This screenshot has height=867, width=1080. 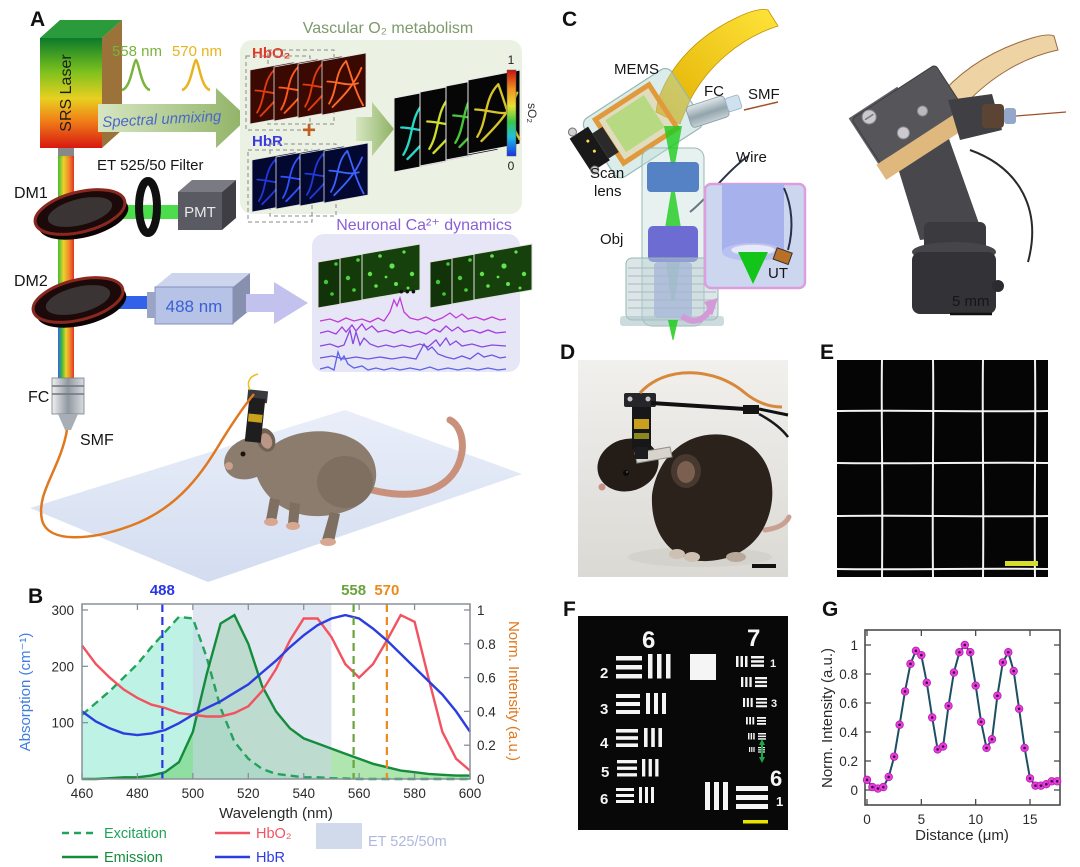 I want to click on wire-label: Wire, so click(x=751, y=157).